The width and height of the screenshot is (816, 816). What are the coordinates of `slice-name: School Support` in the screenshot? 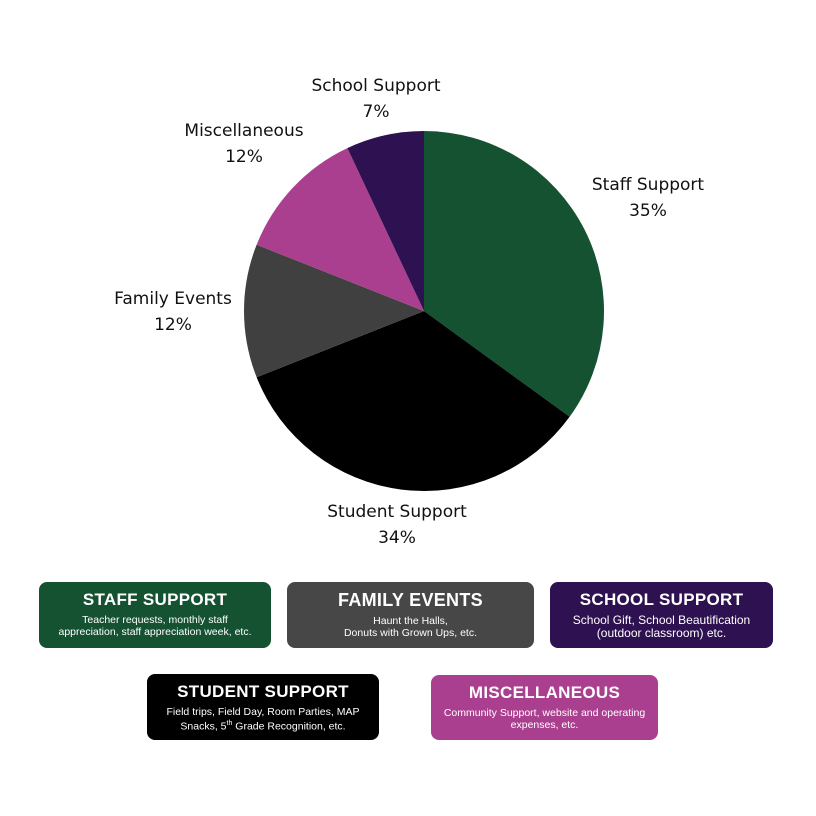 It's located at (376, 86).